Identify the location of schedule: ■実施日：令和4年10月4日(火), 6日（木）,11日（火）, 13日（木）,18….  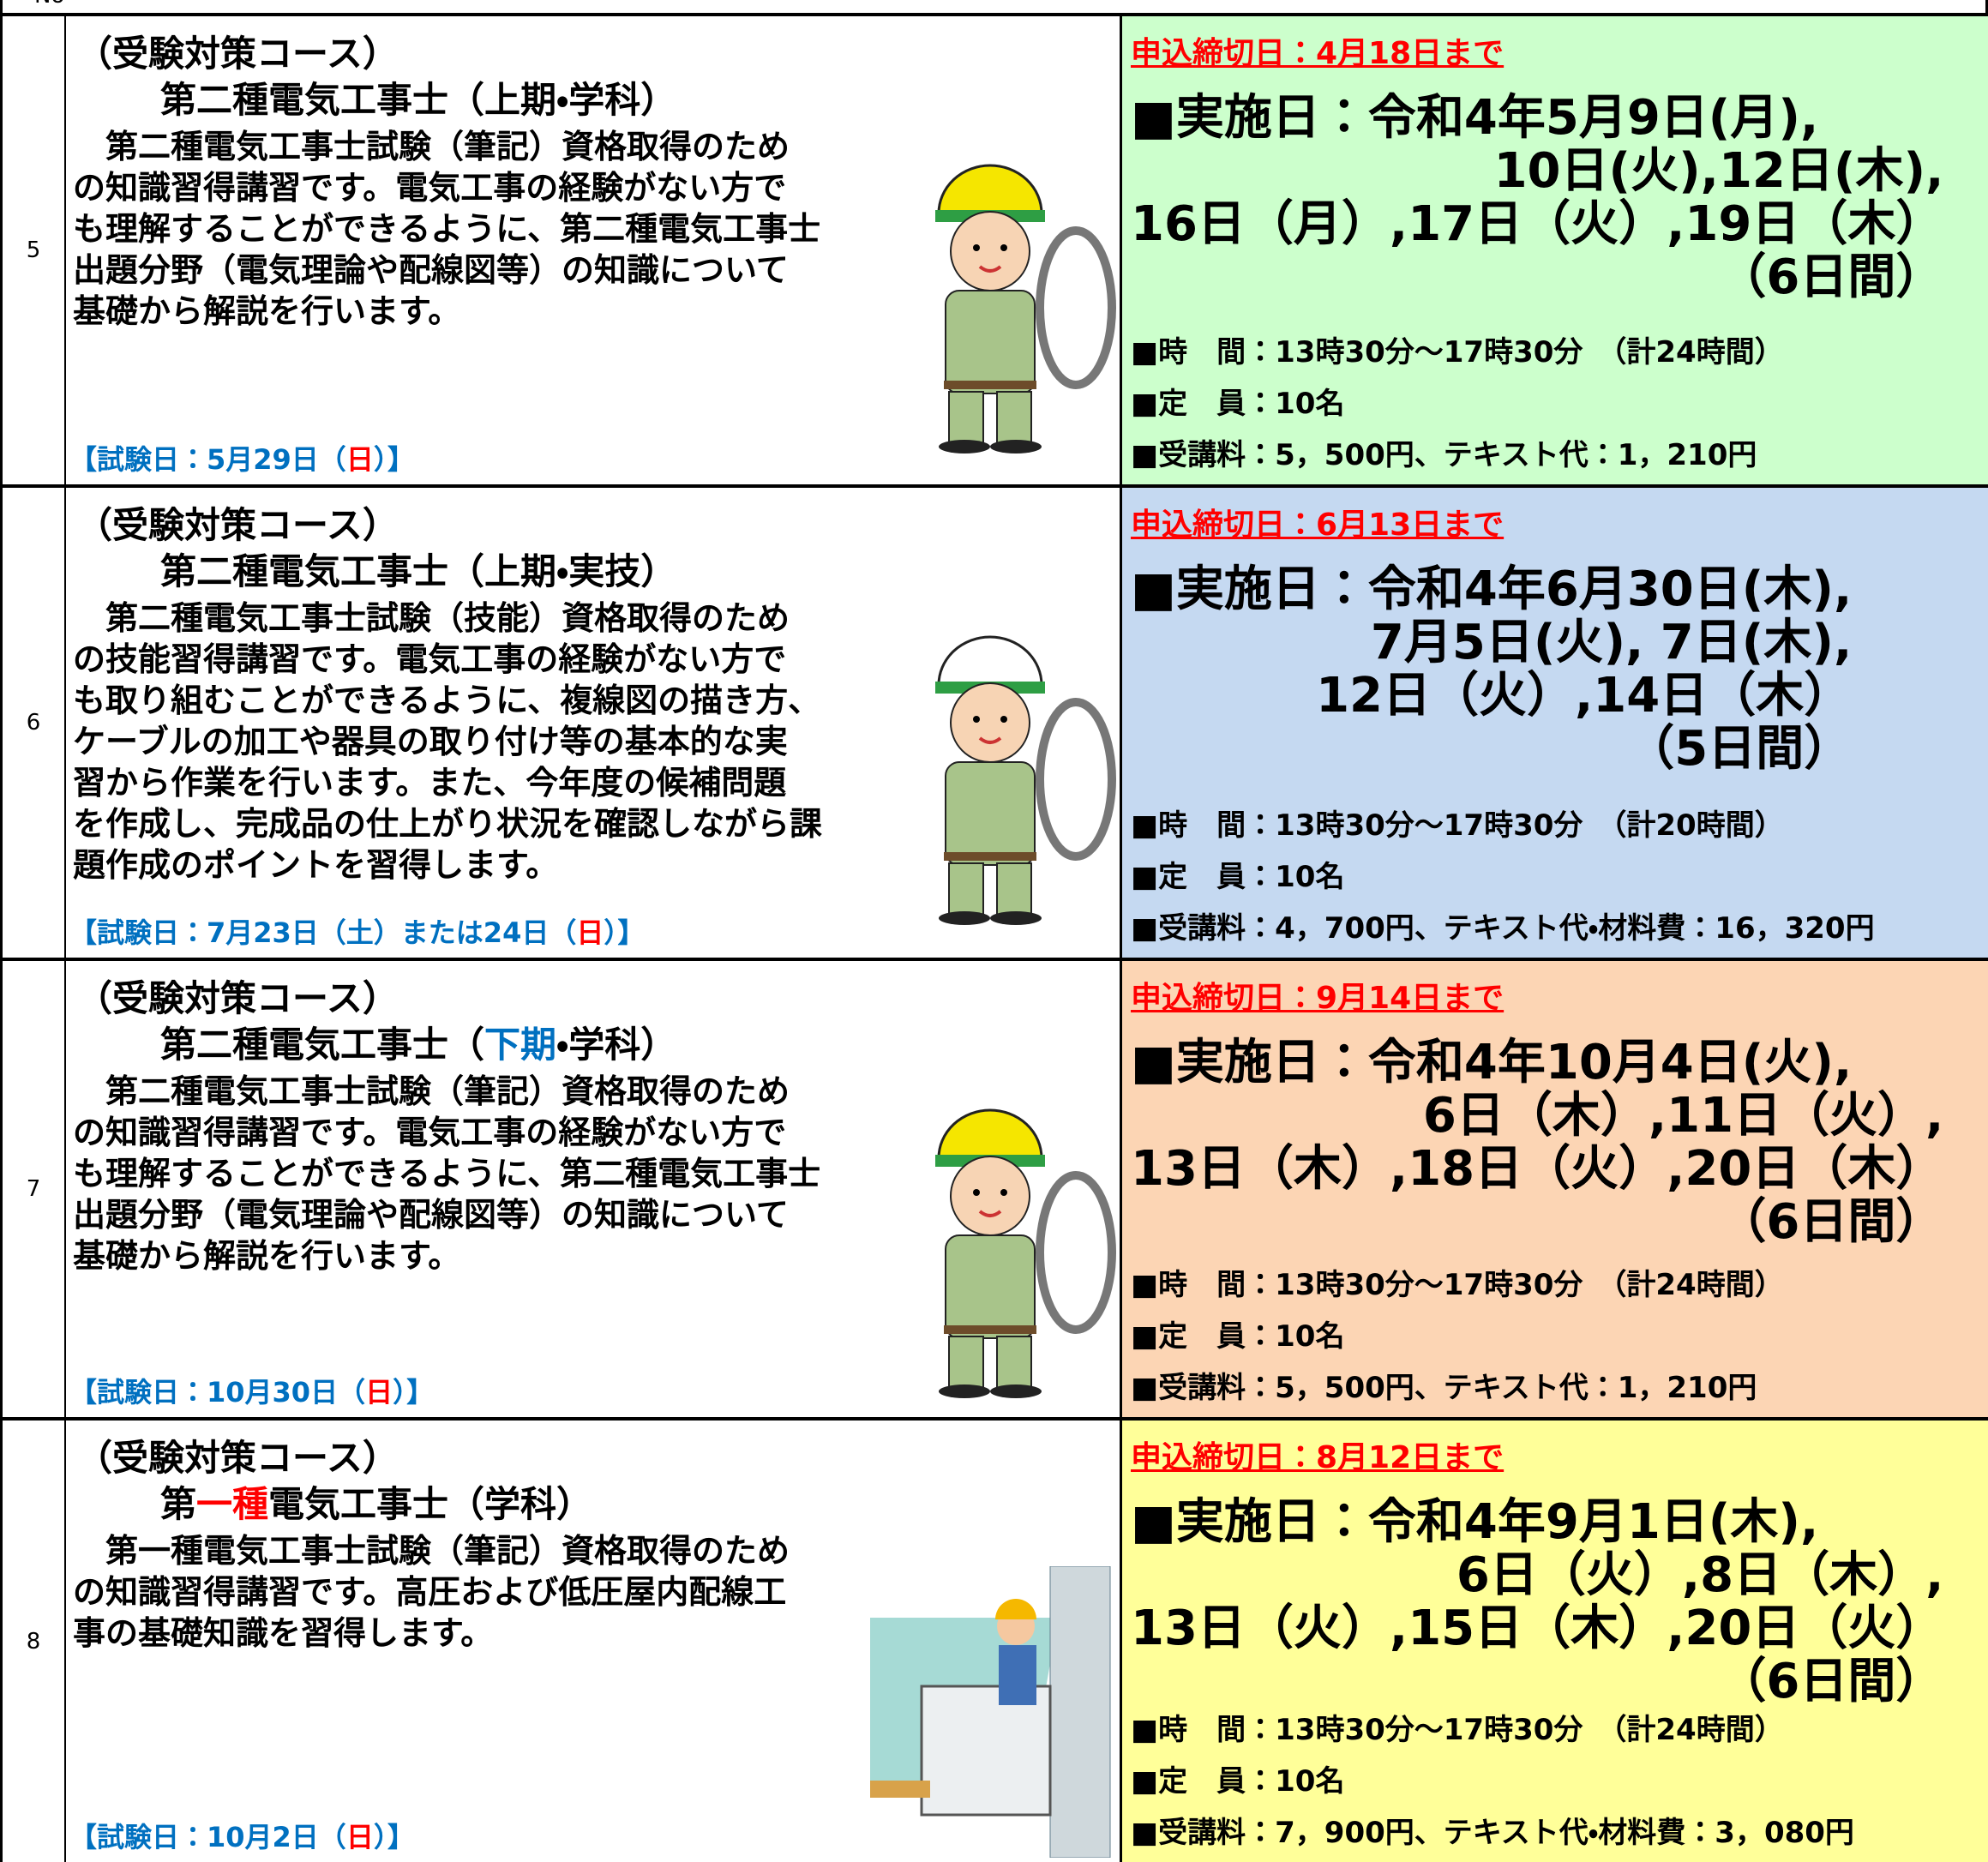
(1537, 1142).